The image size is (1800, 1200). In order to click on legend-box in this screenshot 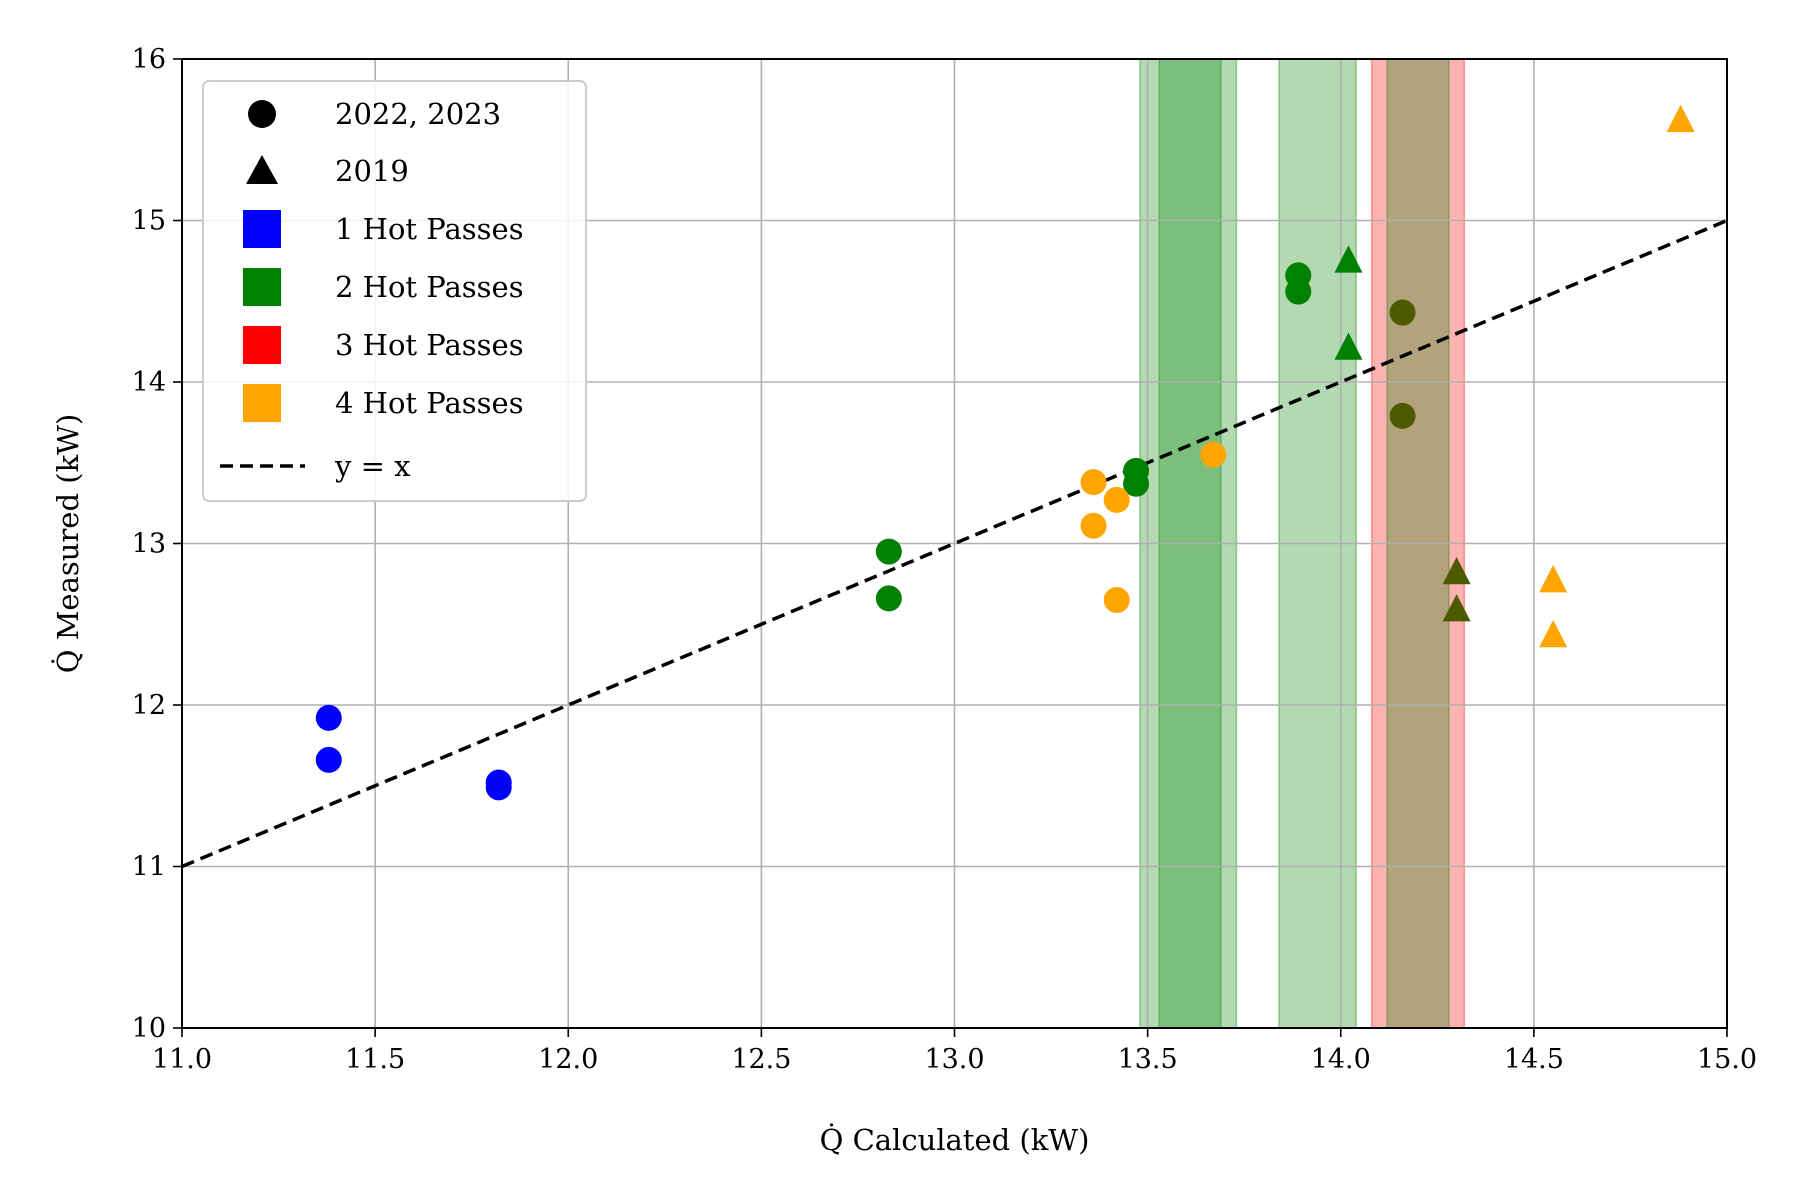, I will do `click(394, 291)`.